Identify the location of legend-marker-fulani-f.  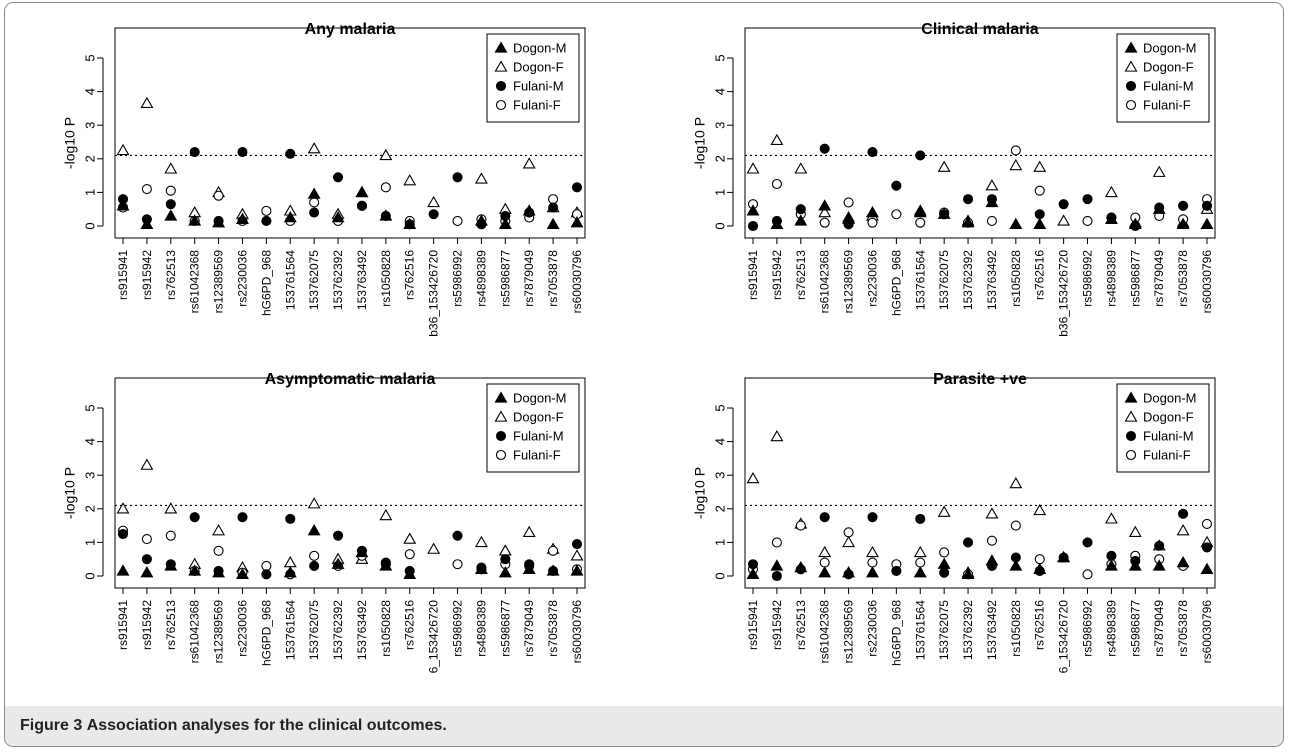
(501, 105).